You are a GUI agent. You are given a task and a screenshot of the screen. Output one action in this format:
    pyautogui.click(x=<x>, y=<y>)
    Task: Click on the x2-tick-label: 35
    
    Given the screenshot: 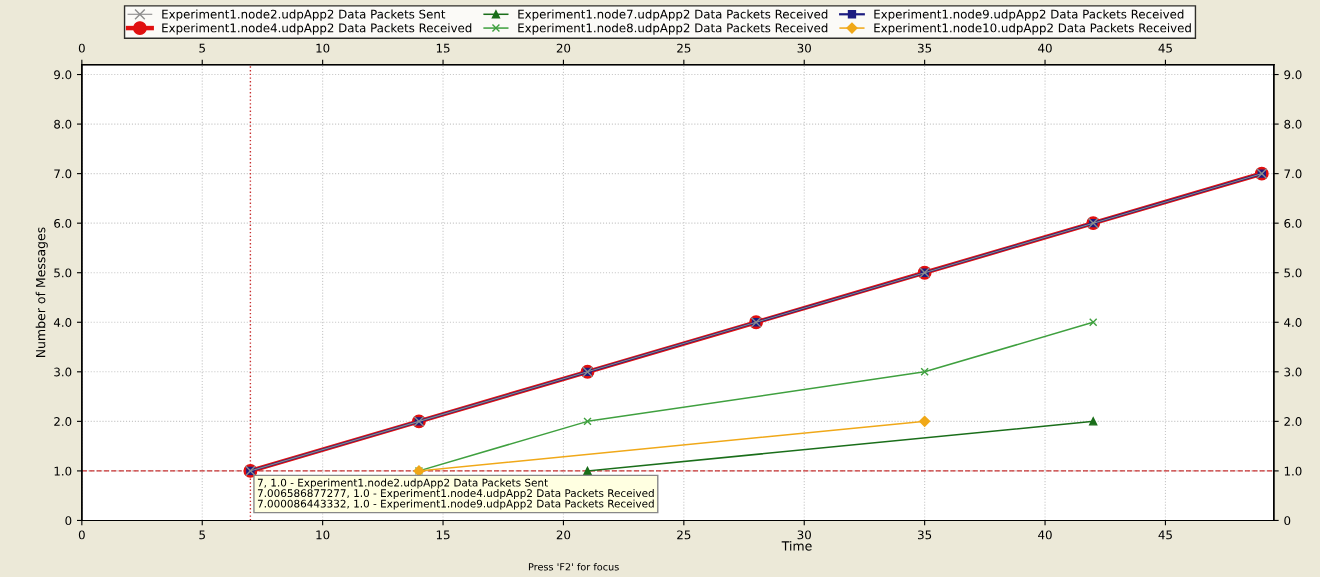 What is the action you would take?
    pyautogui.click(x=925, y=48)
    